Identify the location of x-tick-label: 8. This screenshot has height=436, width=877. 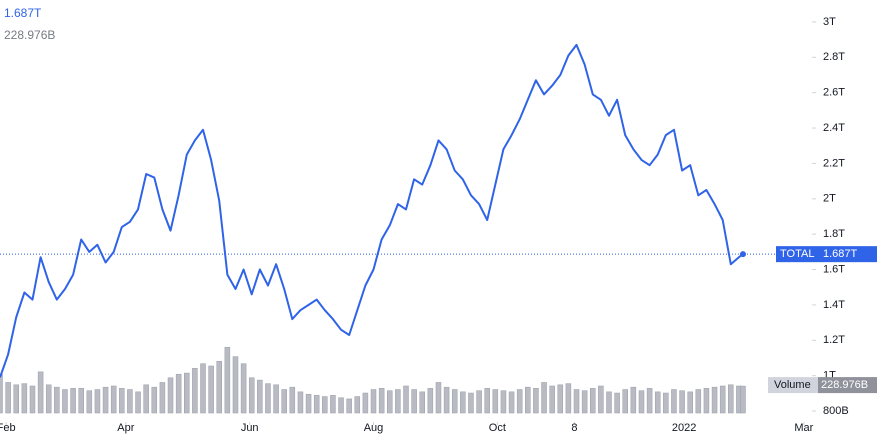
(574, 428).